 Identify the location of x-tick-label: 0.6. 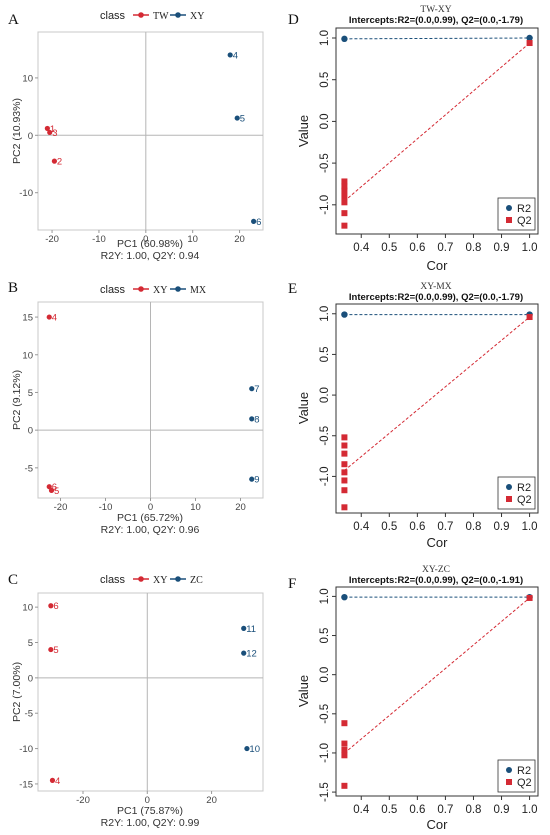
(417, 527).